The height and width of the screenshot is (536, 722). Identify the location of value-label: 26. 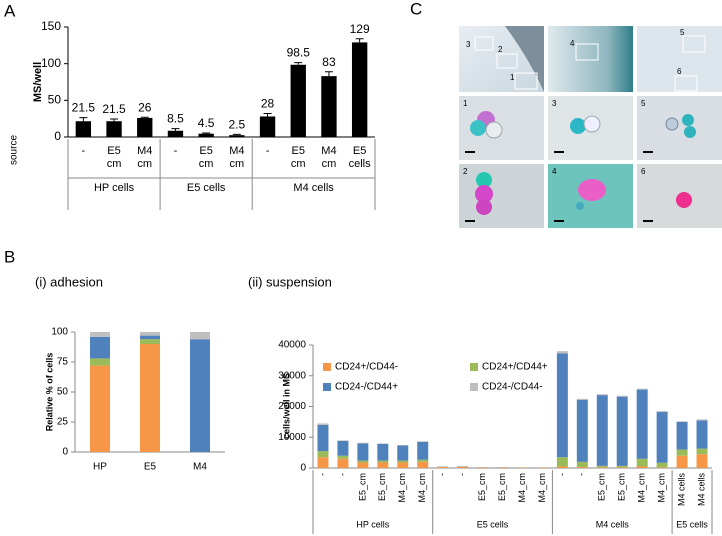
(145, 107).